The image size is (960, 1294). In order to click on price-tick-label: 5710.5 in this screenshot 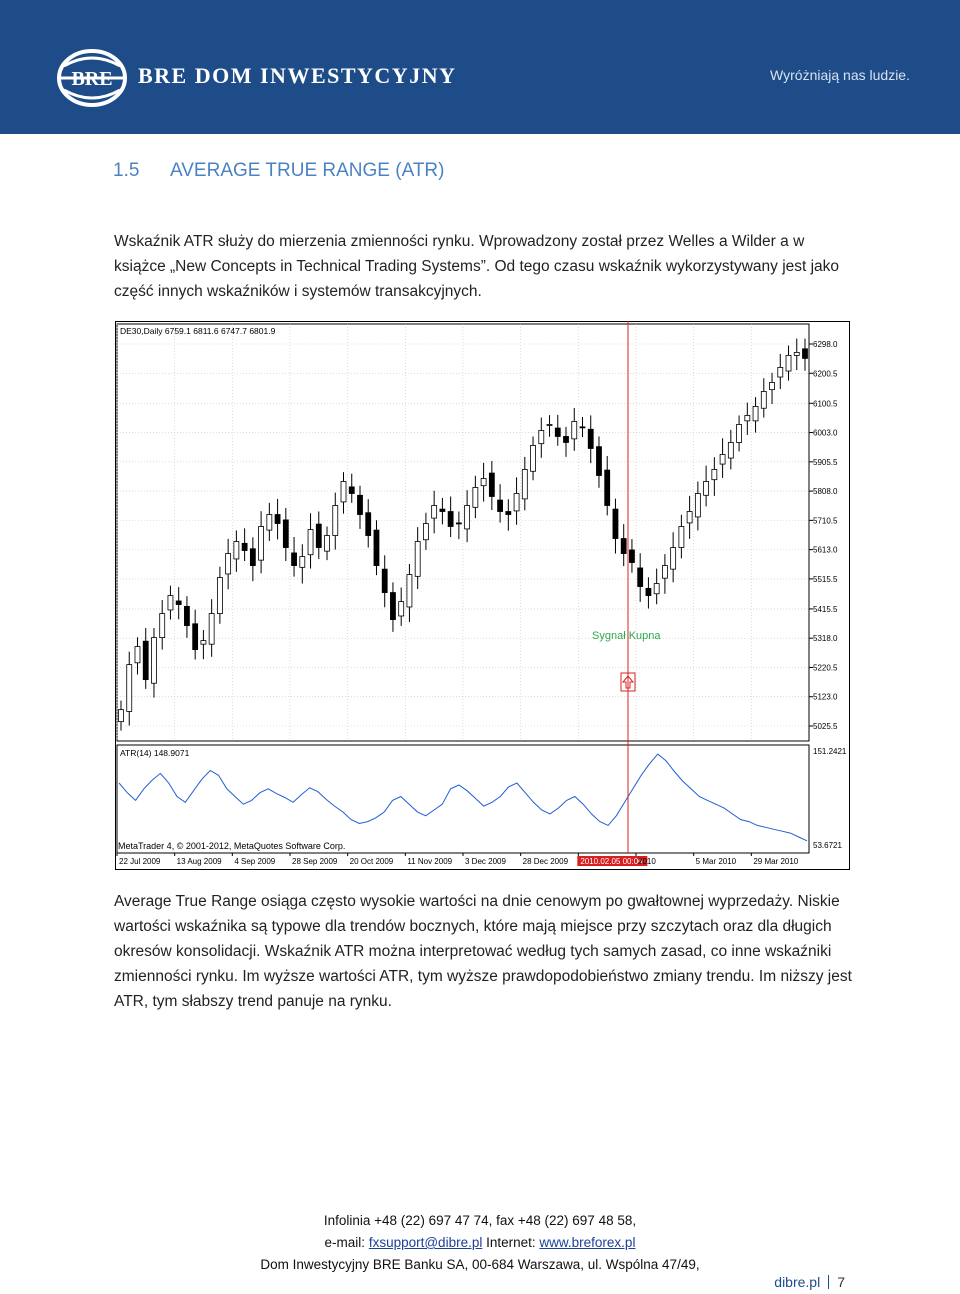, I will do `click(825, 520)`.